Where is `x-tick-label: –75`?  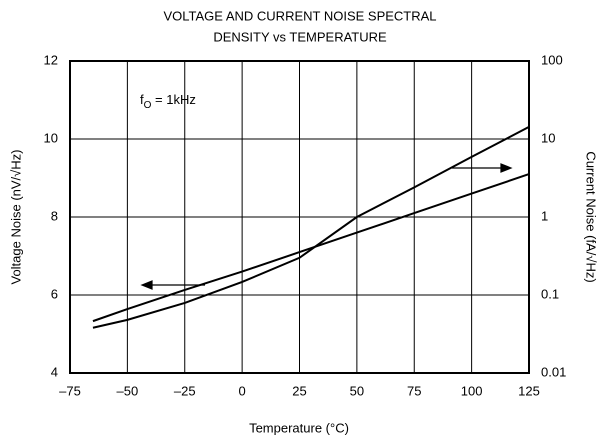 x-tick-label: –75 is located at coordinates (70, 390).